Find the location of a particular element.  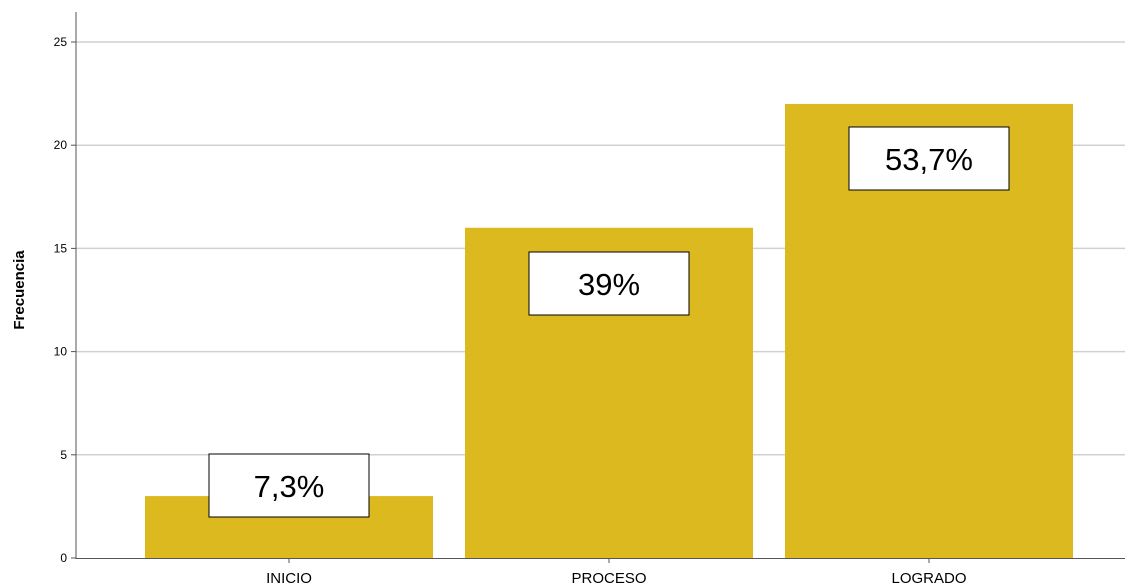

data-label-text: 39% is located at coordinates (609, 284).